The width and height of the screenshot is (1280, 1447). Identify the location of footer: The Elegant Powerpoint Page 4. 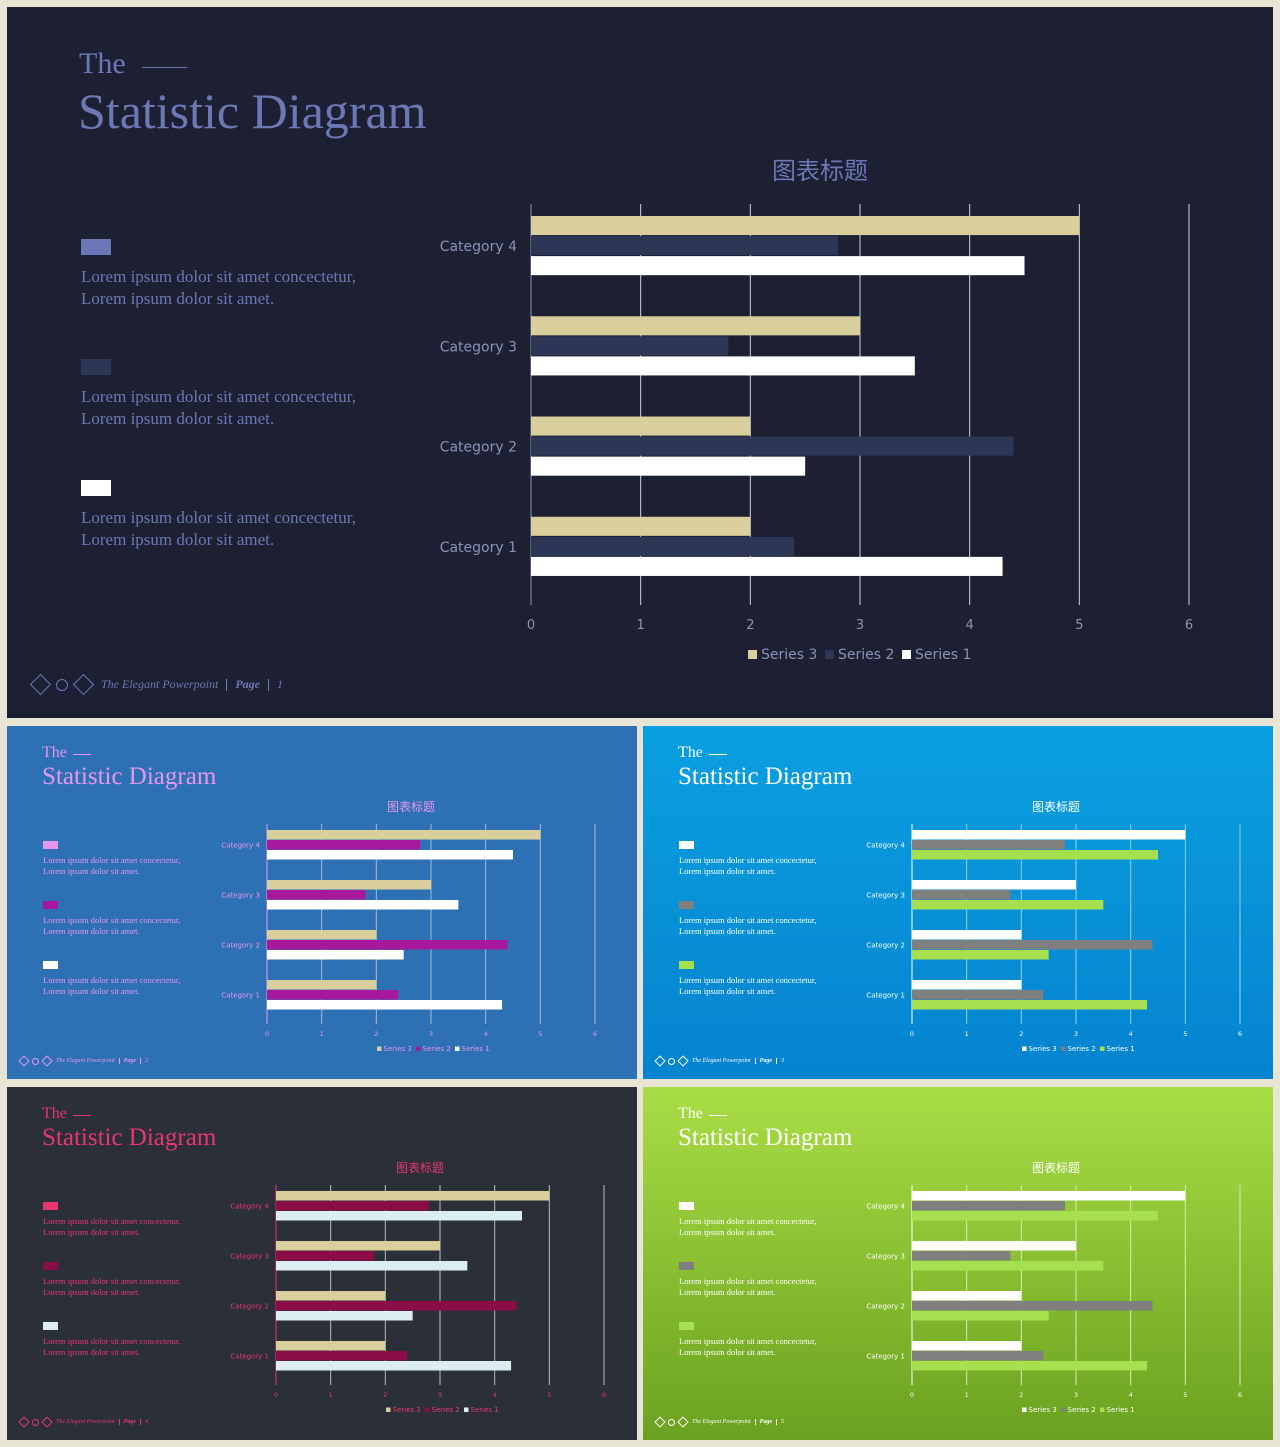
(83, 1422).